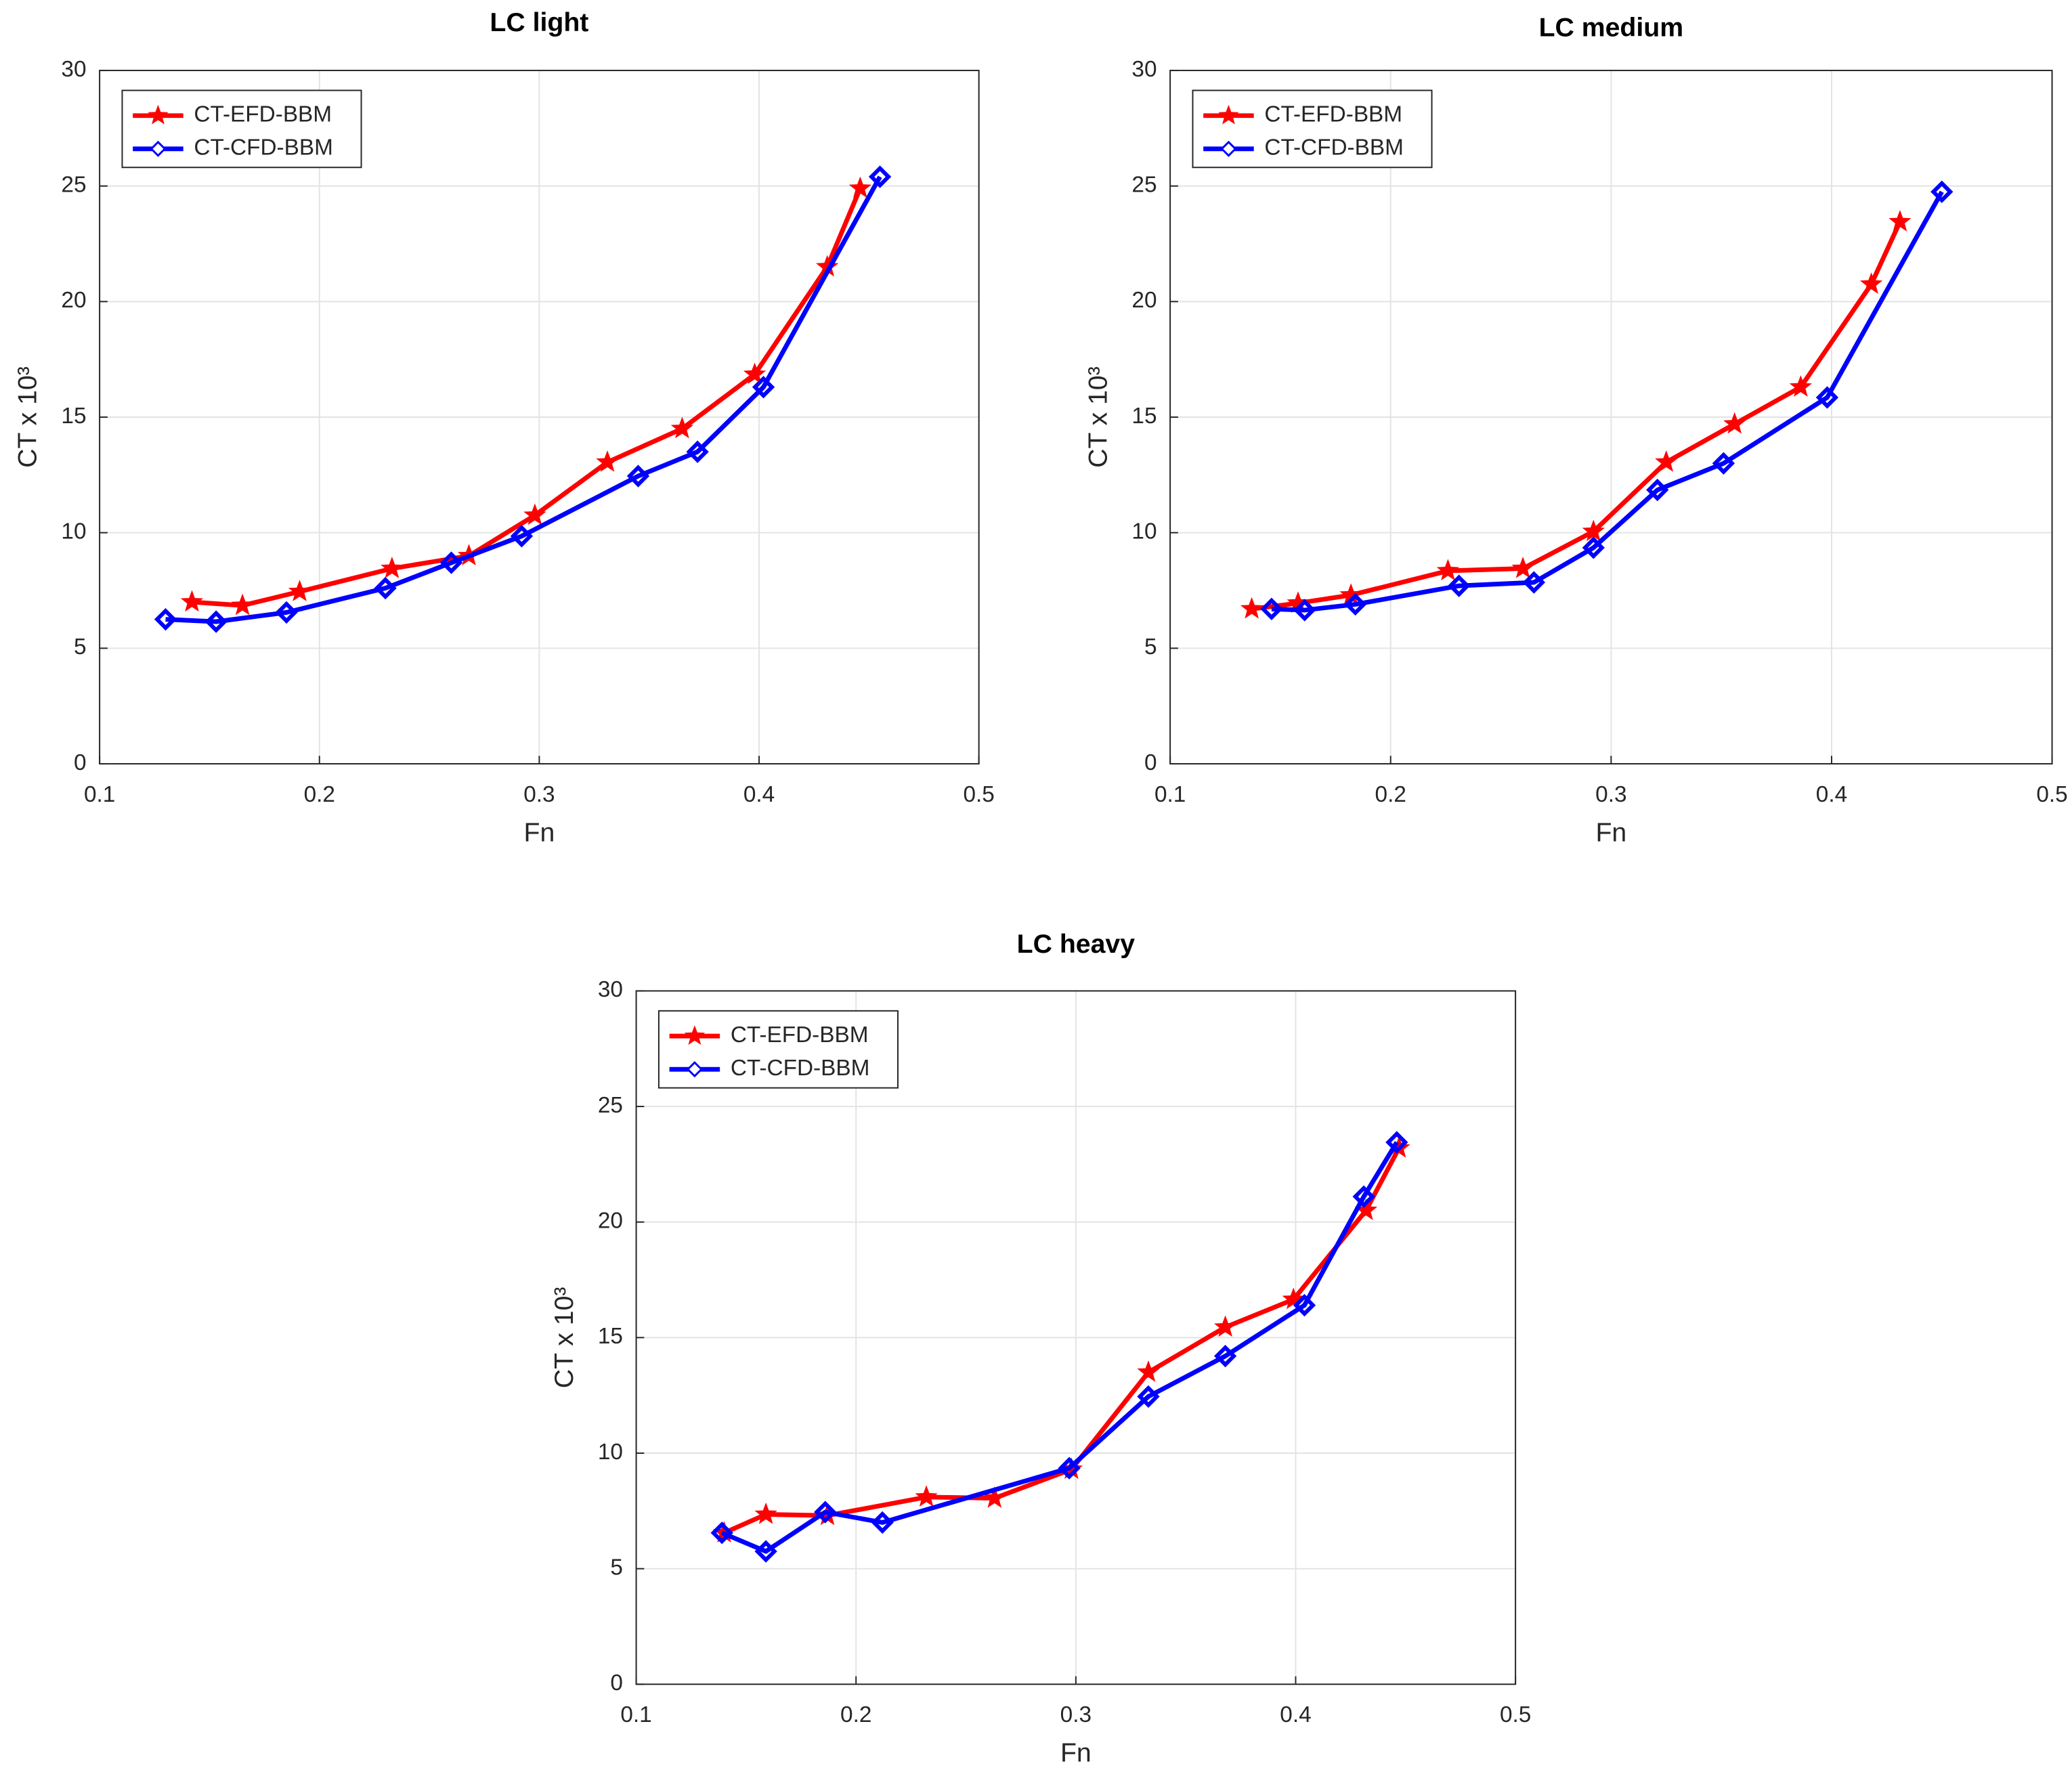  I want to click on chart-title: LC light, so click(539, 22).